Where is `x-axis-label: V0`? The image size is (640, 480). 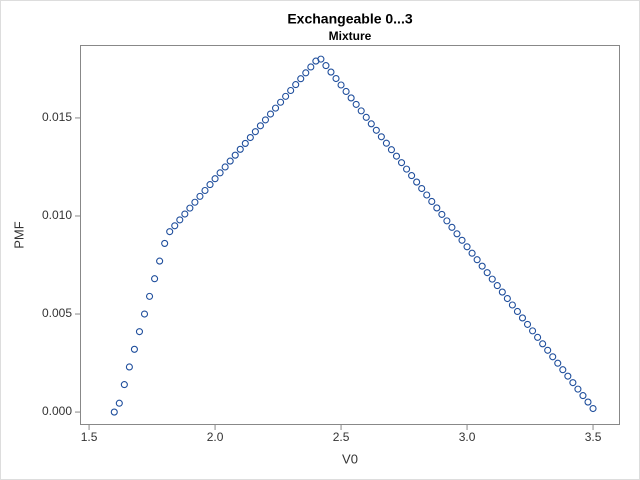 x-axis-label: V0 is located at coordinates (350, 458).